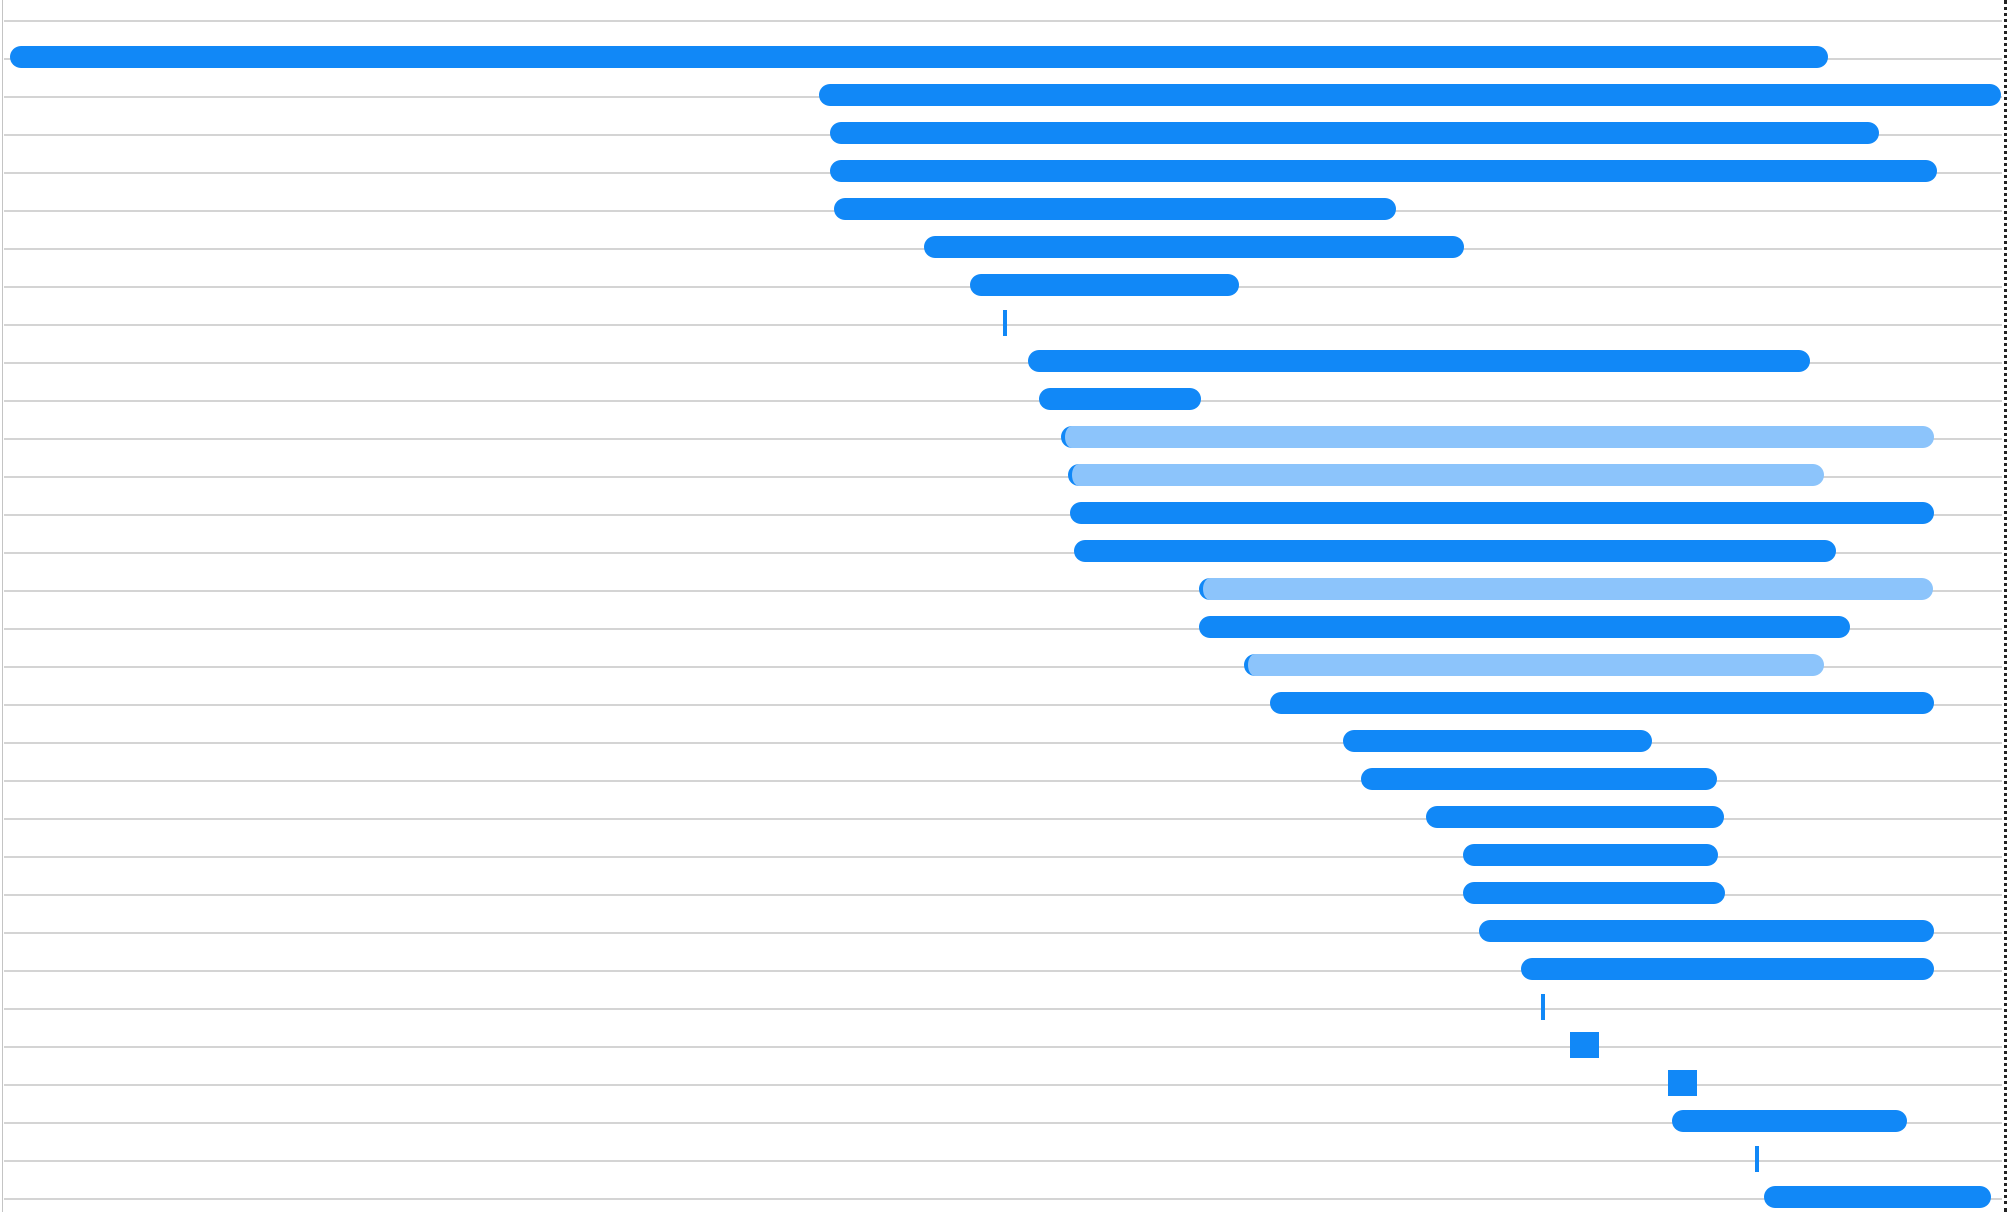  I want to click on load-end-marker, so click(2005, 606).